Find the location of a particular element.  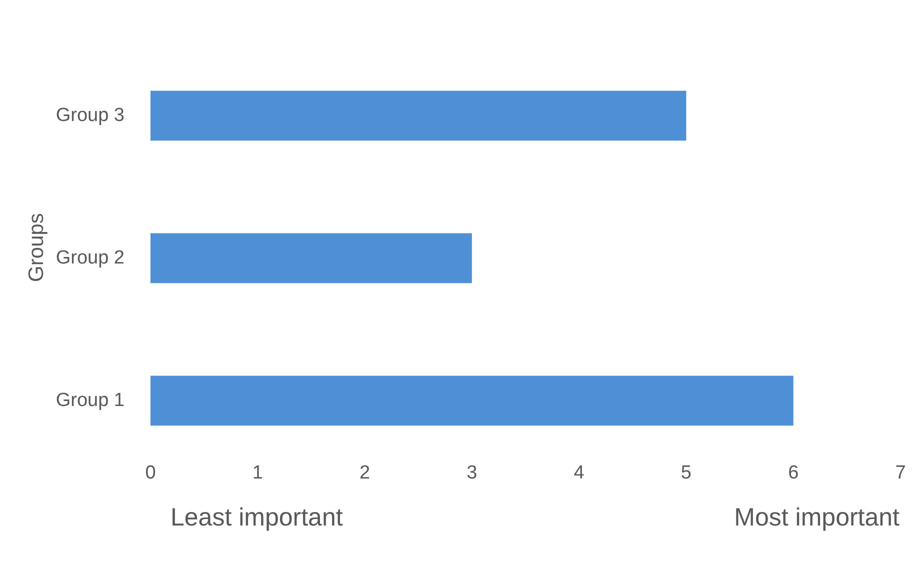

x-tick-label: 3 is located at coordinates (472, 473).